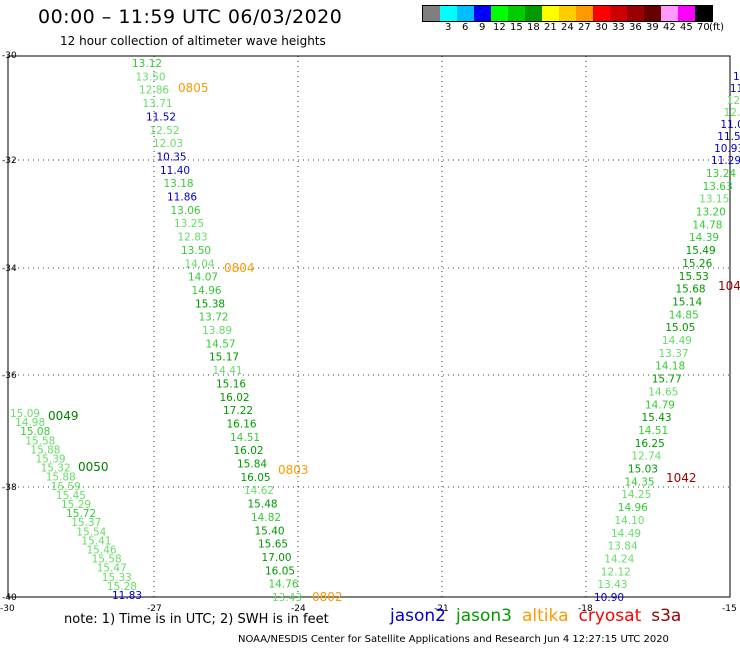 The height and width of the screenshot is (650, 740). What do you see at coordinates (516, 27) in the screenshot?
I see `legend-label: 15` at bounding box center [516, 27].